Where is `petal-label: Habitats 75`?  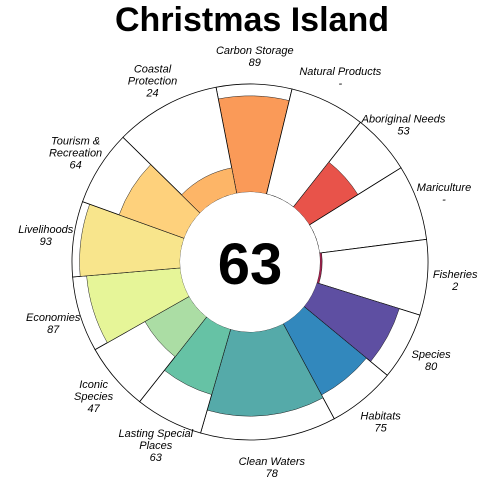
petal-label: Habitats 75 is located at coordinates (380, 422).